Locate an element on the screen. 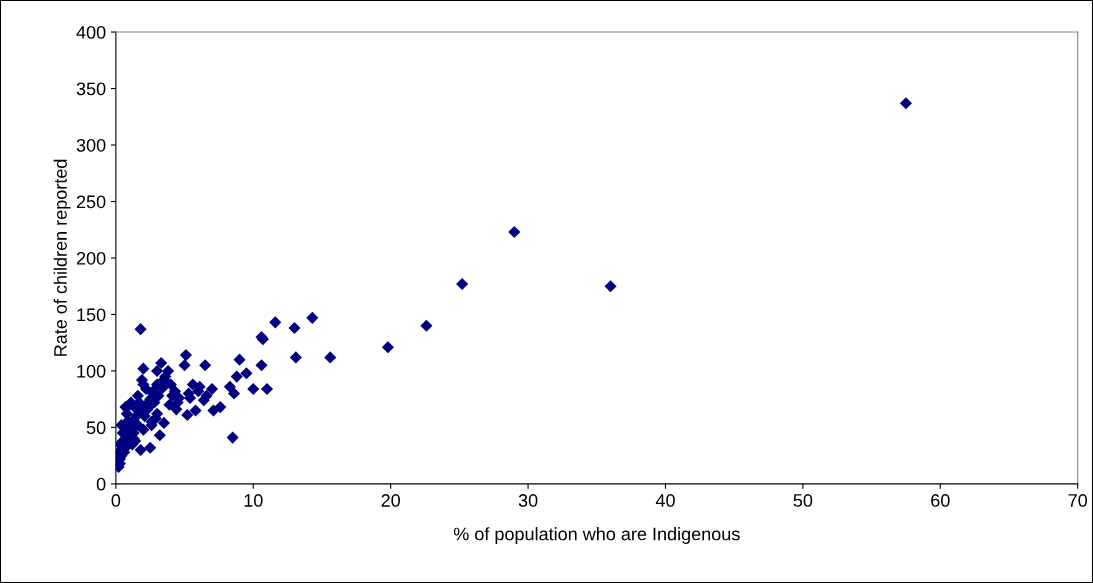 This screenshot has height=583, width=1093. x-tick-label: 30 is located at coordinates (528, 500).